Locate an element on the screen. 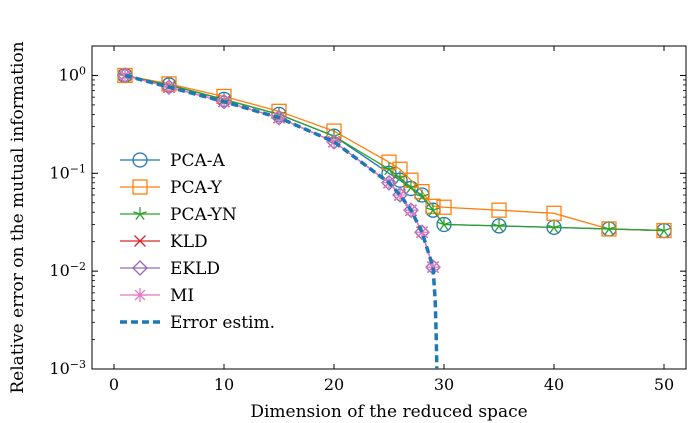 The image size is (697, 423). x-tick-label: 10 is located at coordinates (224, 384).